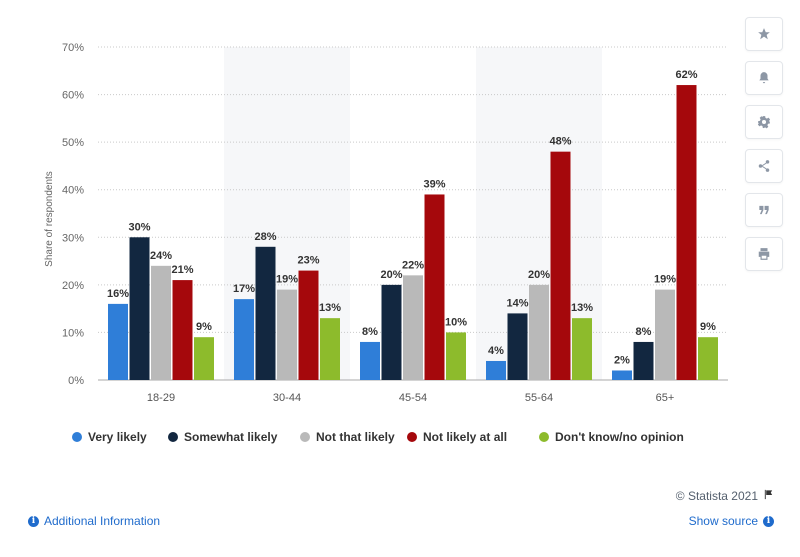 The width and height of the screenshot is (800, 557). I want to click on bar-value-label: 24%, so click(161, 256).